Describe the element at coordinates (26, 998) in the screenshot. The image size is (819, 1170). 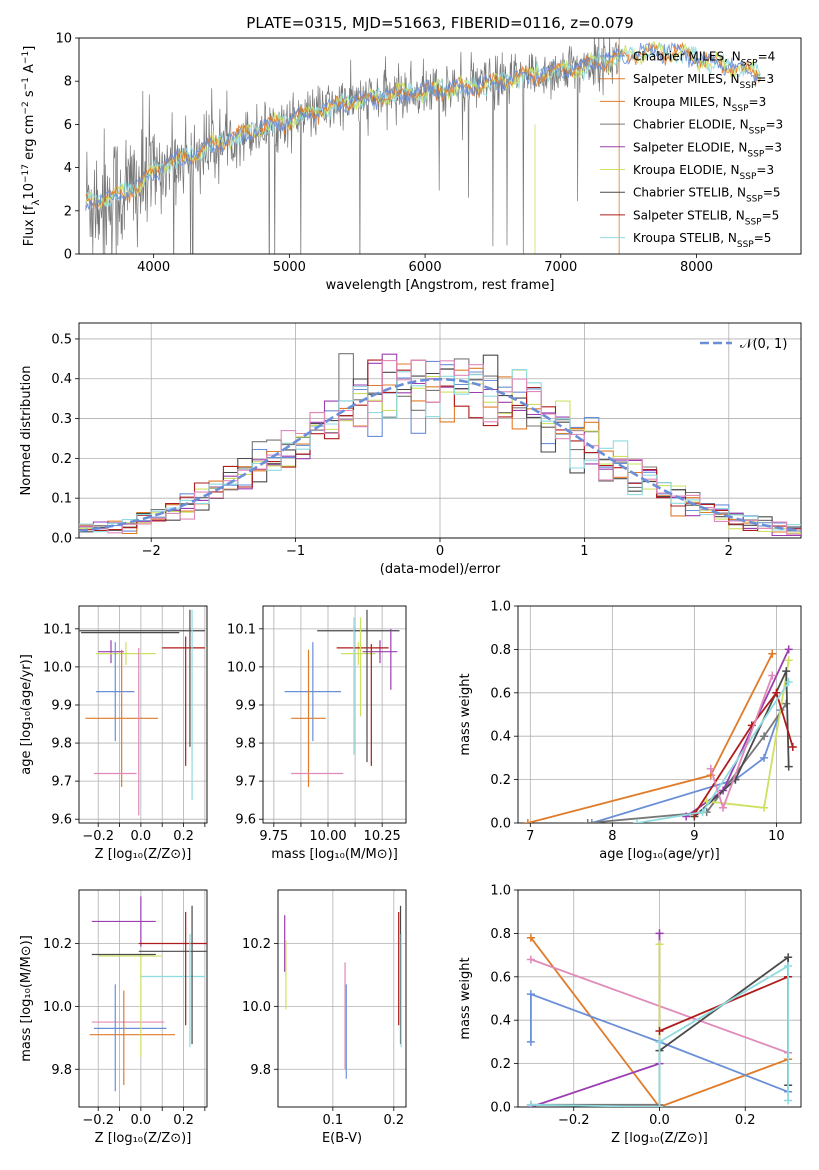
I see `y-axis-label: mass [log₁₀(M/M⊙)]` at that location.